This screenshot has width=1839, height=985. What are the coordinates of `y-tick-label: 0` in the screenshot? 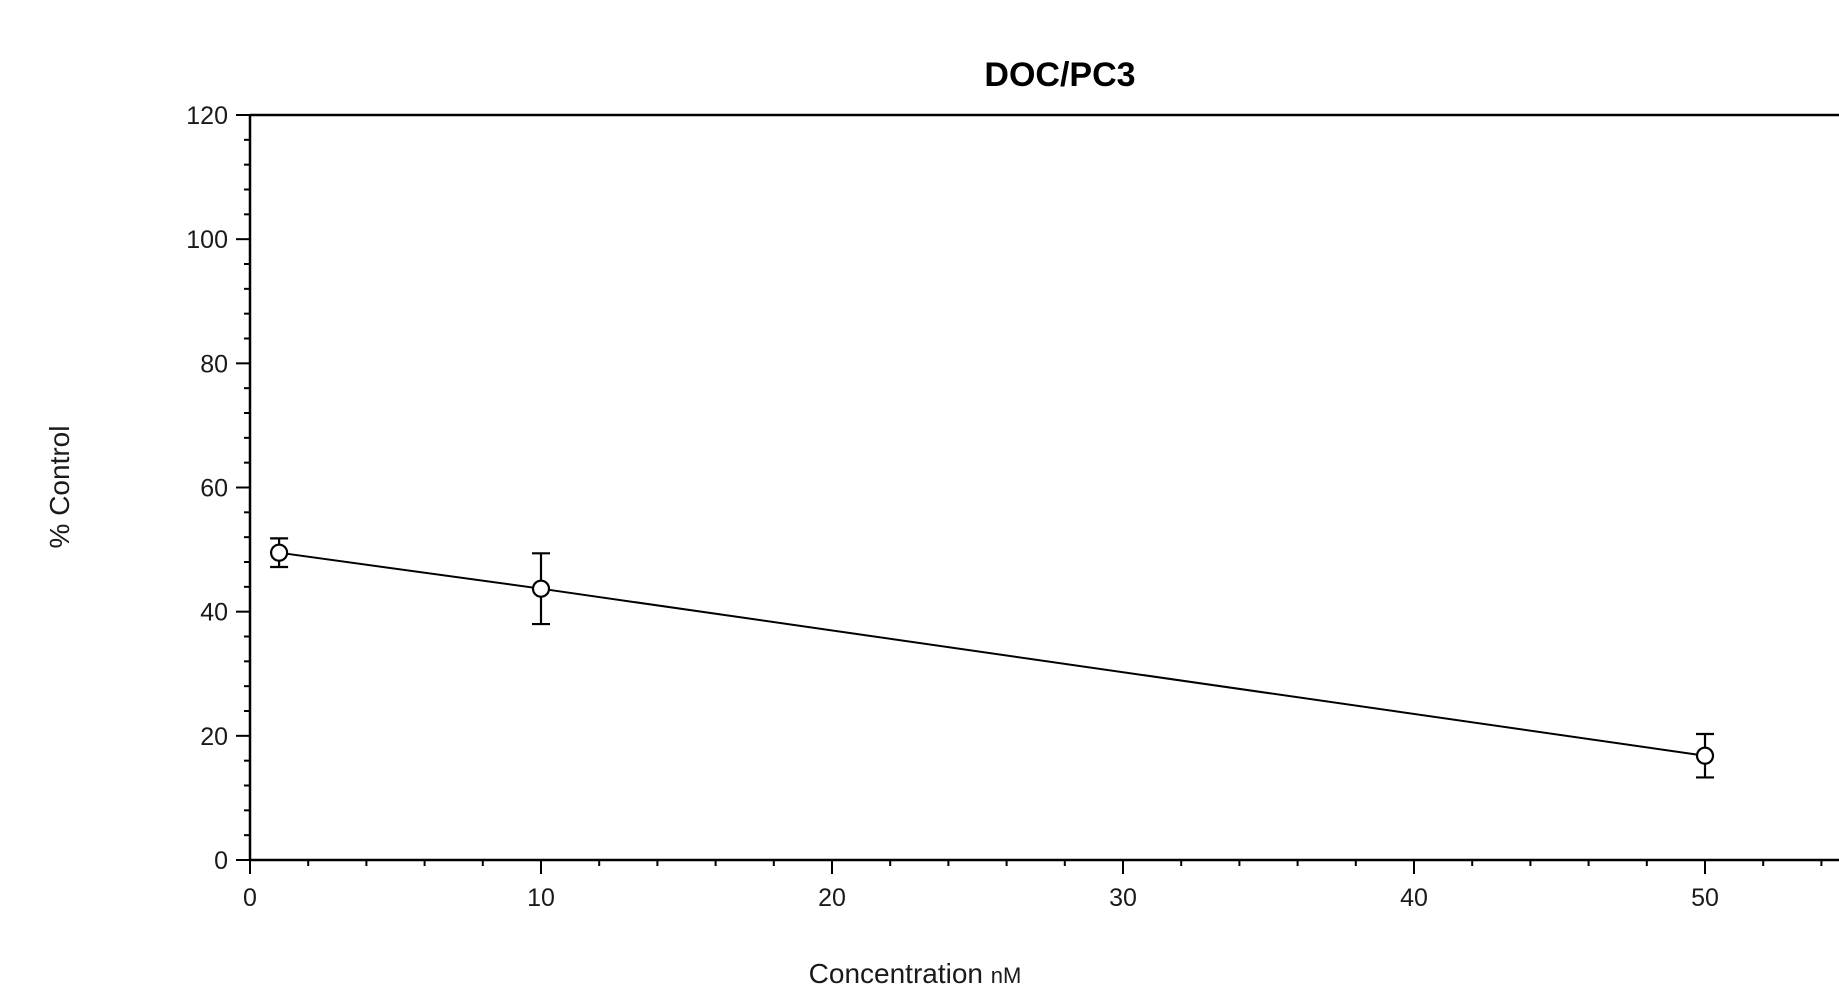 It's located at (221, 861).